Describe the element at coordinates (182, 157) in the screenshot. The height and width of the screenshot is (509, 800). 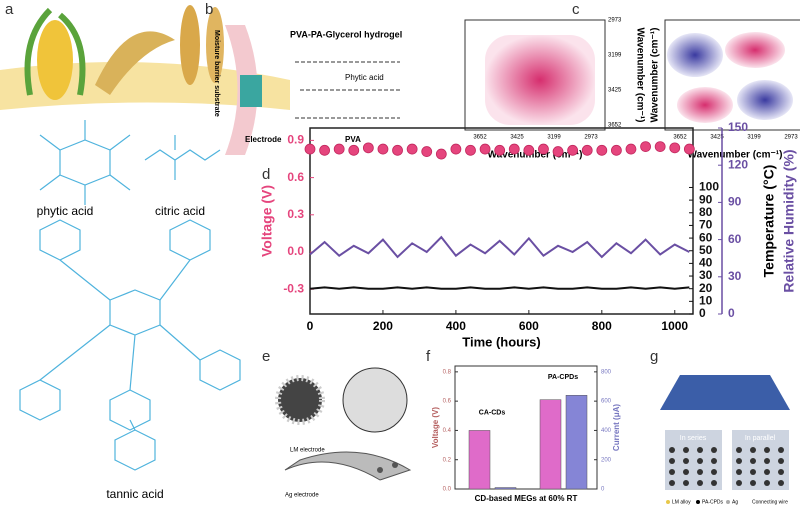
I see `citric-structure` at that location.